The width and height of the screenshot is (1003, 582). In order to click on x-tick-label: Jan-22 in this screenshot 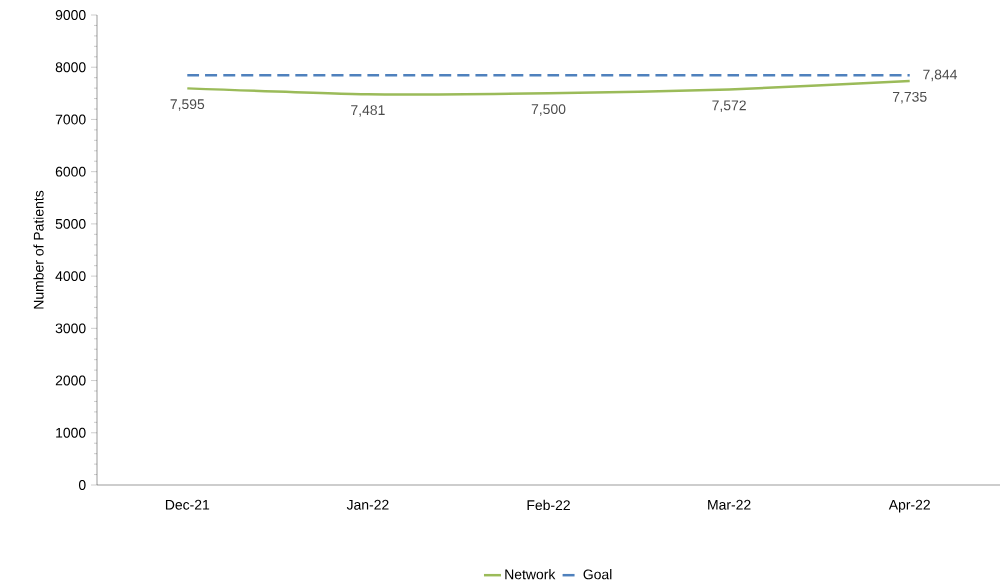, I will do `click(367, 504)`.